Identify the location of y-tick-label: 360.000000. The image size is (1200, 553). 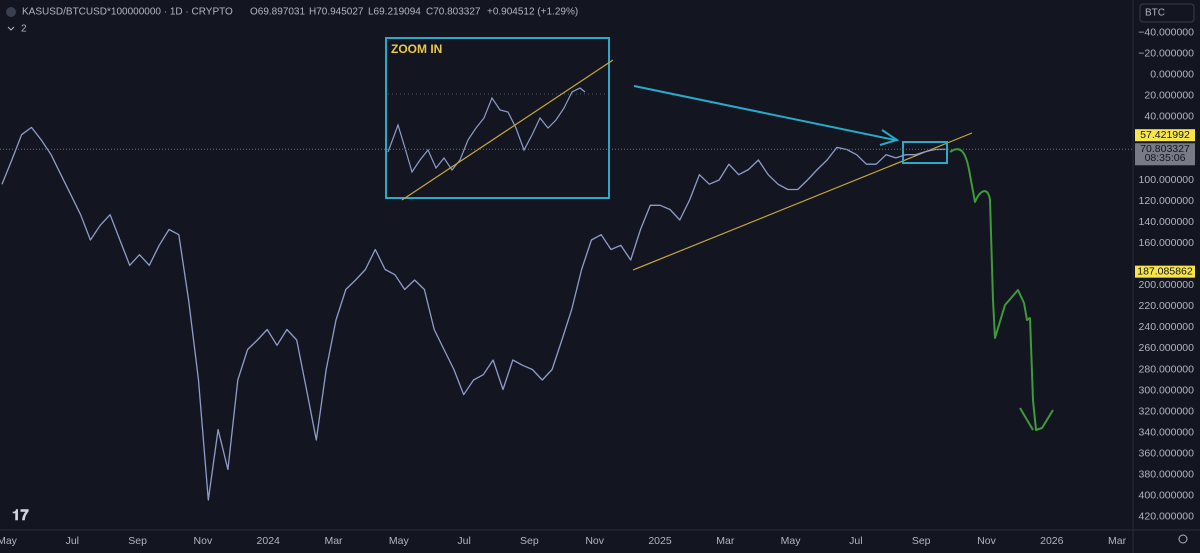
(1167, 453).